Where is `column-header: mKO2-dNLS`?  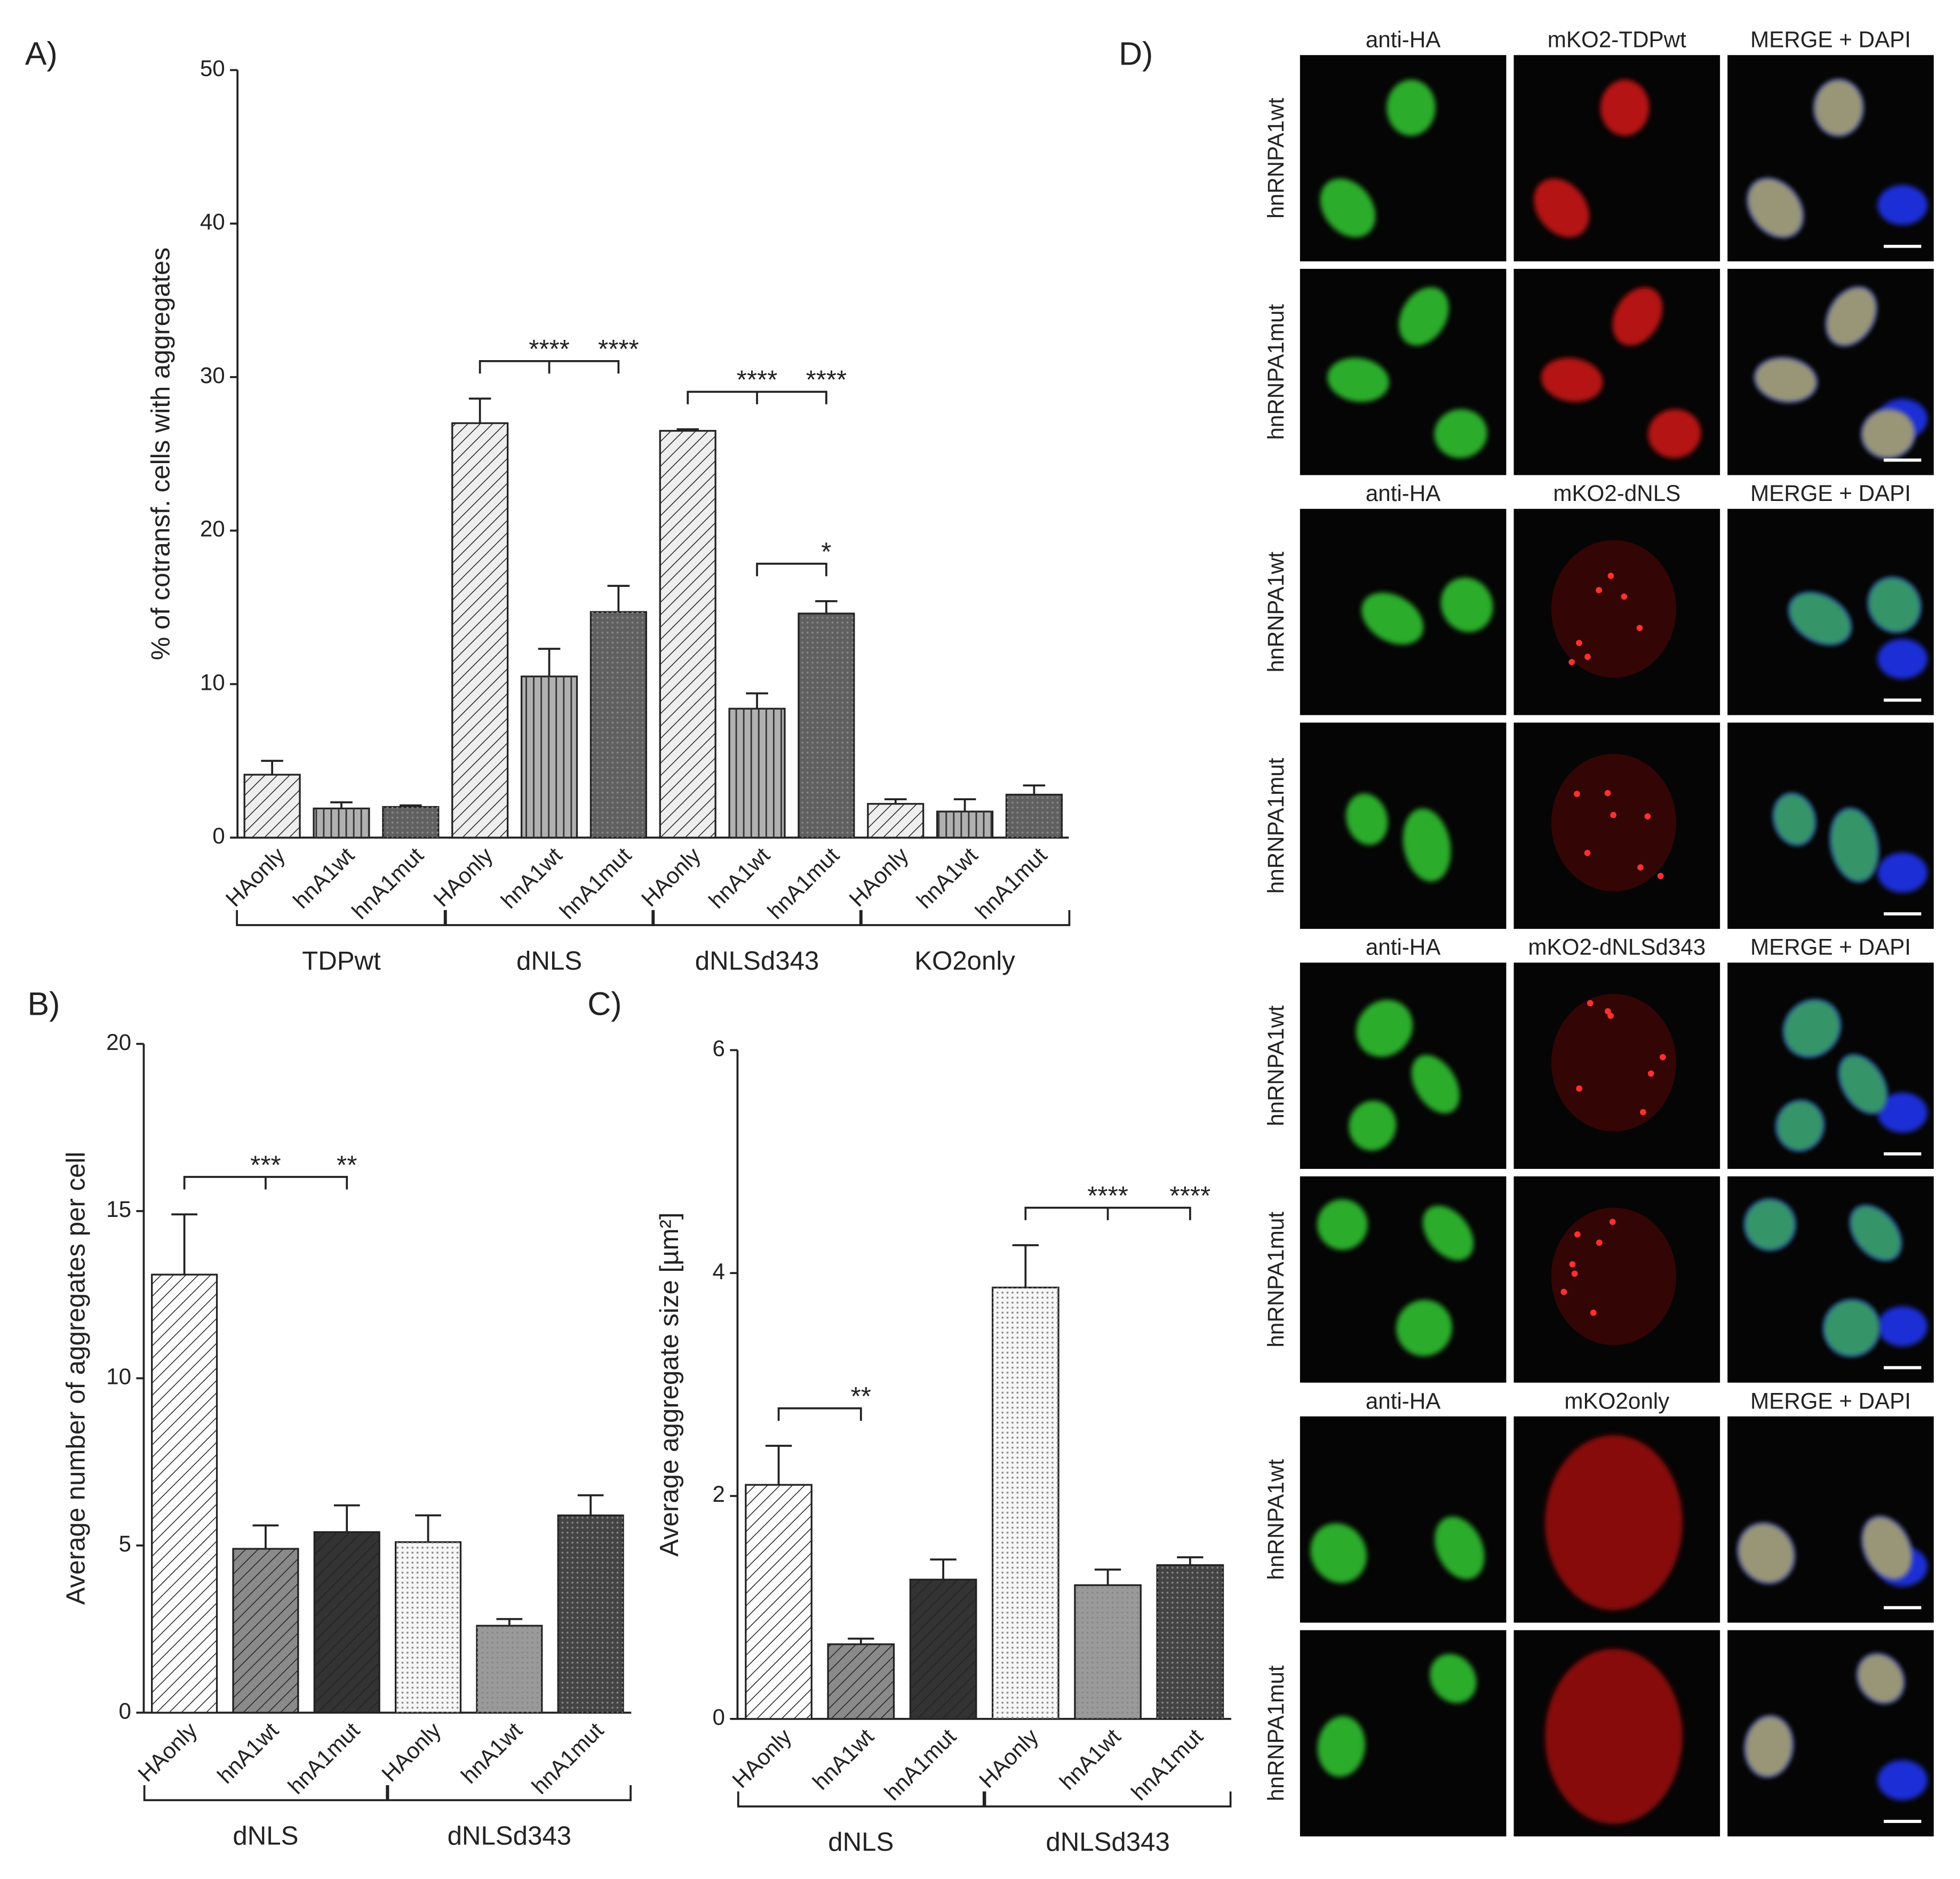 column-header: mKO2-dNLS is located at coordinates (1616, 494).